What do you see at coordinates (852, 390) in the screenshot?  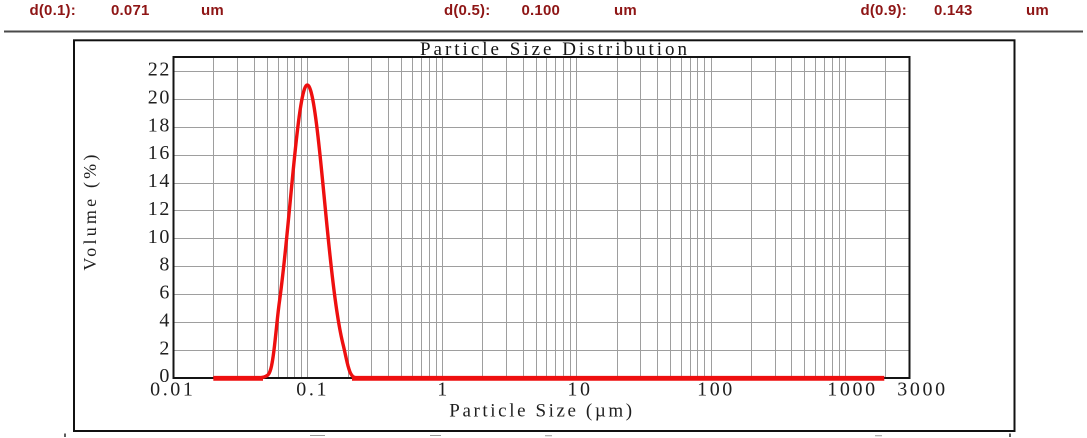 I see `svg-text: 1000` at bounding box center [852, 390].